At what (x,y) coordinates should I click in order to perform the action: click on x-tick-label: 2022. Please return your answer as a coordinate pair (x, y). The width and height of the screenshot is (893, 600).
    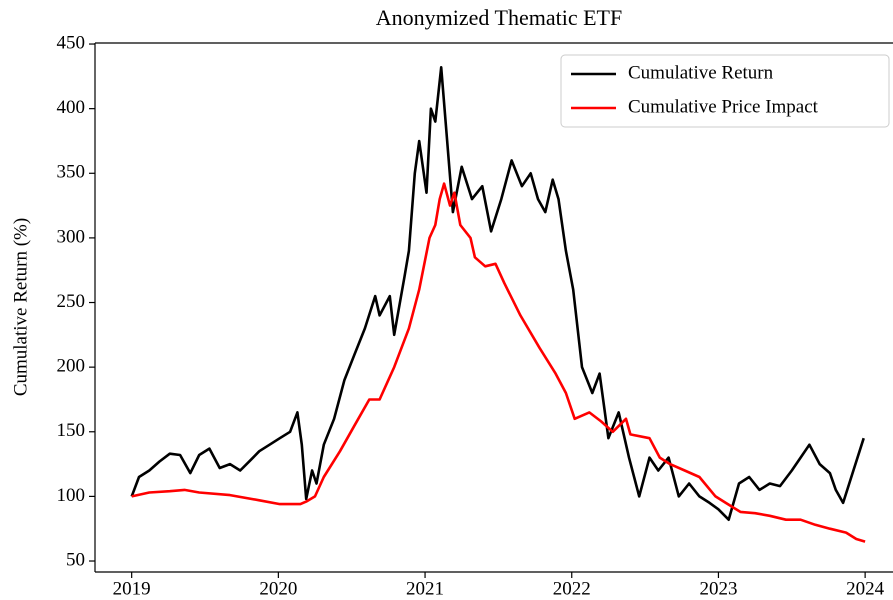
    Looking at the image, I should click on (572, 588).